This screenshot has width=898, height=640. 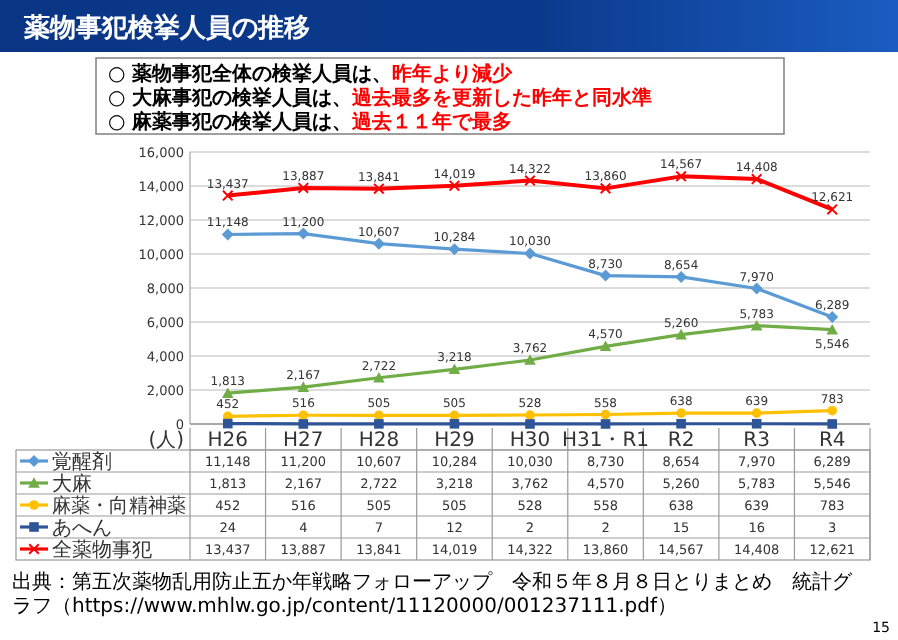 I want to click on legend-label: 全薬物事犯, so click(x=102, y=550).